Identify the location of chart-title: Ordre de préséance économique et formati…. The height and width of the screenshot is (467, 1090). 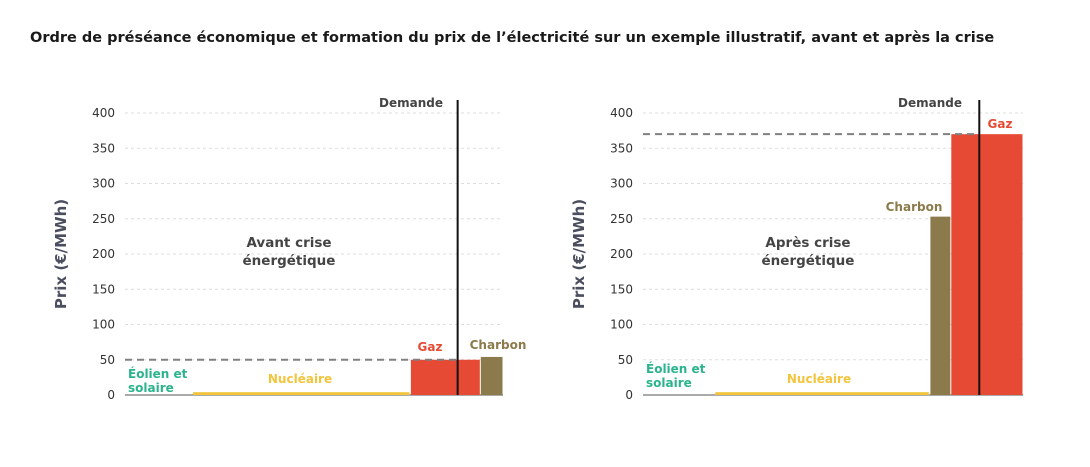
(512, 38).